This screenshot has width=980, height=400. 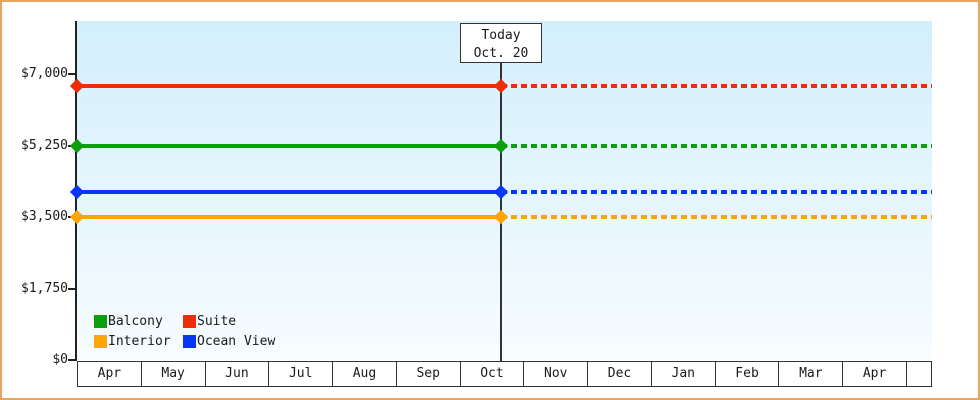 I want to click on month-cell: Jan, so click(x=684, y=374).